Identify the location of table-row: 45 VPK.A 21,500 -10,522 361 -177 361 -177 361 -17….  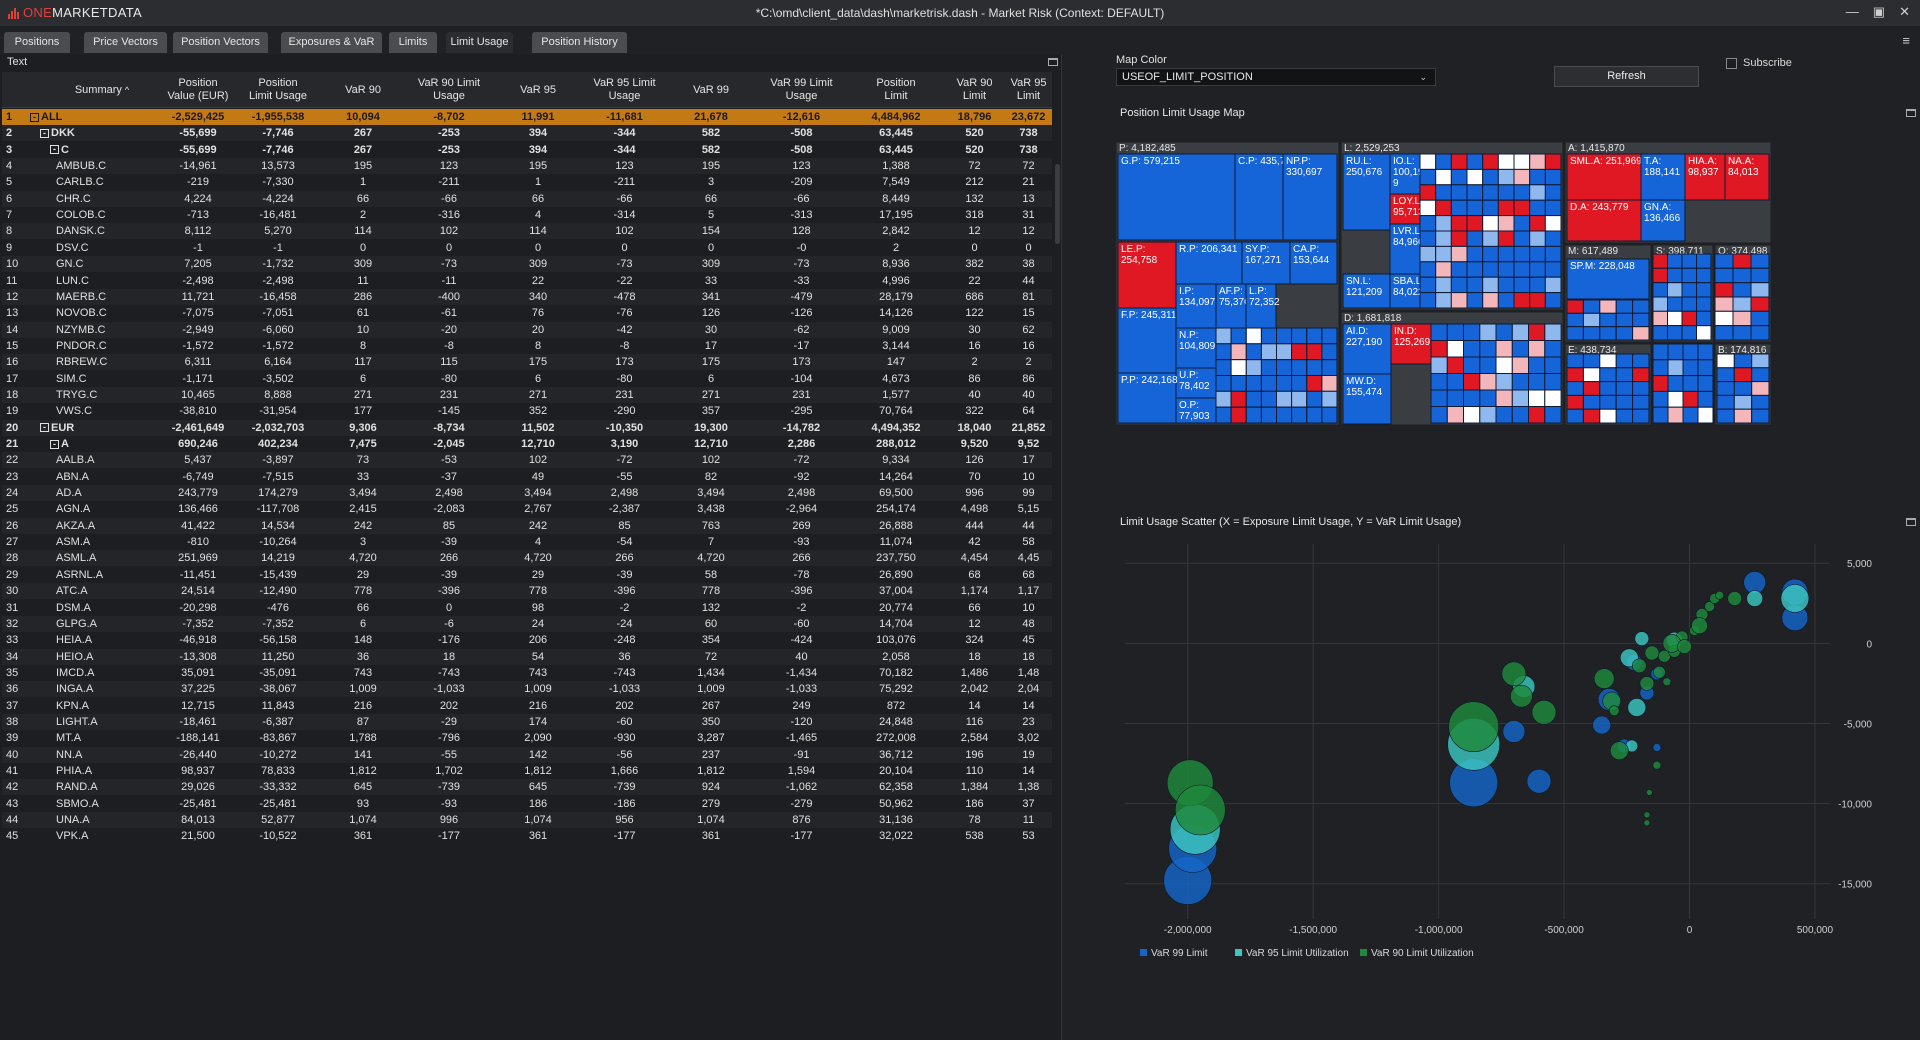
(527, 836).